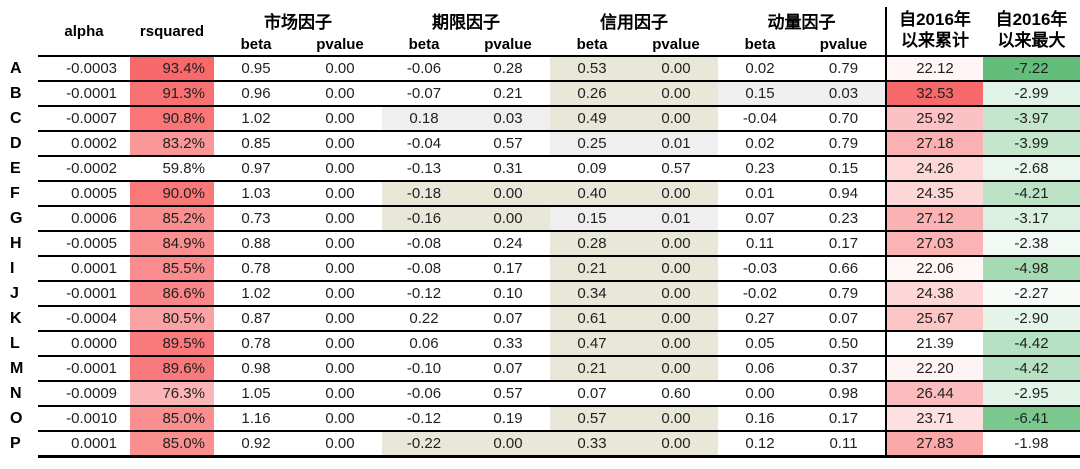 The width and height of the screenshot is (1080, 469). I want to click on market-beta-cell: 0.95, so click(256, 69).